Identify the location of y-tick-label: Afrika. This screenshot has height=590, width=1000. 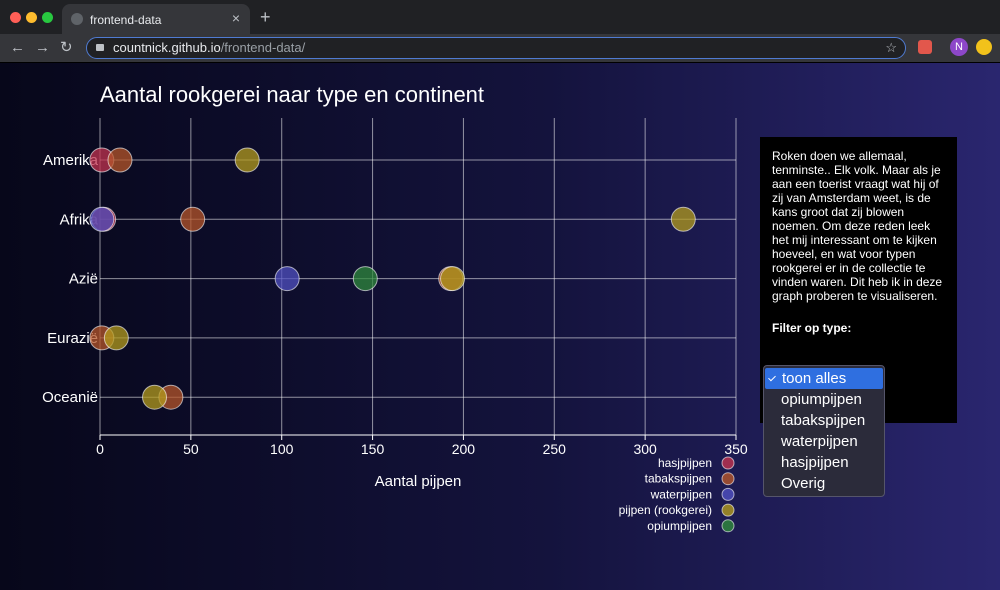
(79, 219).